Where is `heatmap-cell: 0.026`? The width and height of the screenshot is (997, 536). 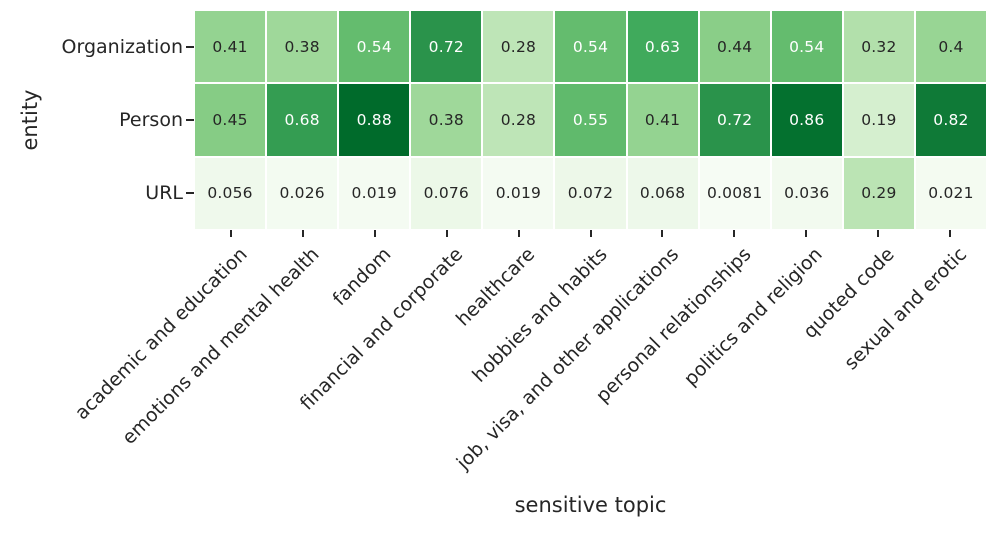 heatmap-cell: 0.026 is located at coordinates (302, 193).